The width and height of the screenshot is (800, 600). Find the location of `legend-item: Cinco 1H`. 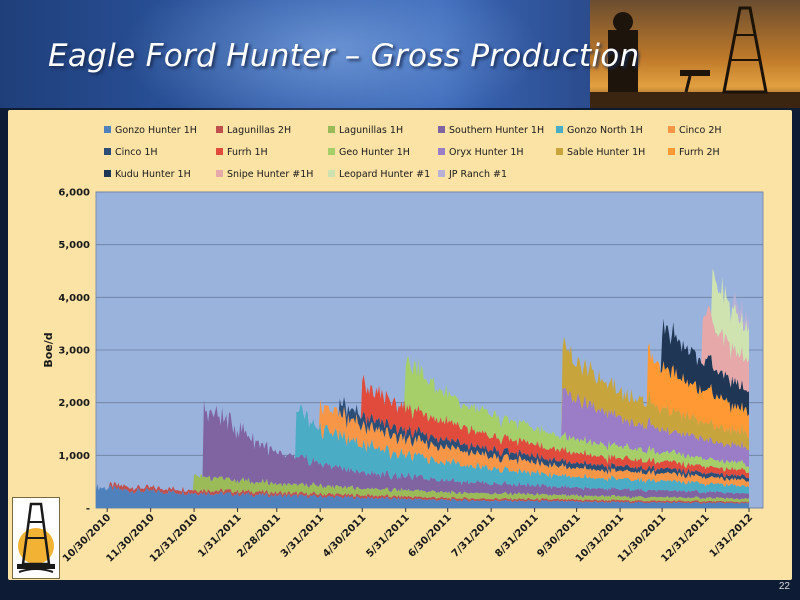

legend-item: Cinco 1H is located at coordinates (131, 152).